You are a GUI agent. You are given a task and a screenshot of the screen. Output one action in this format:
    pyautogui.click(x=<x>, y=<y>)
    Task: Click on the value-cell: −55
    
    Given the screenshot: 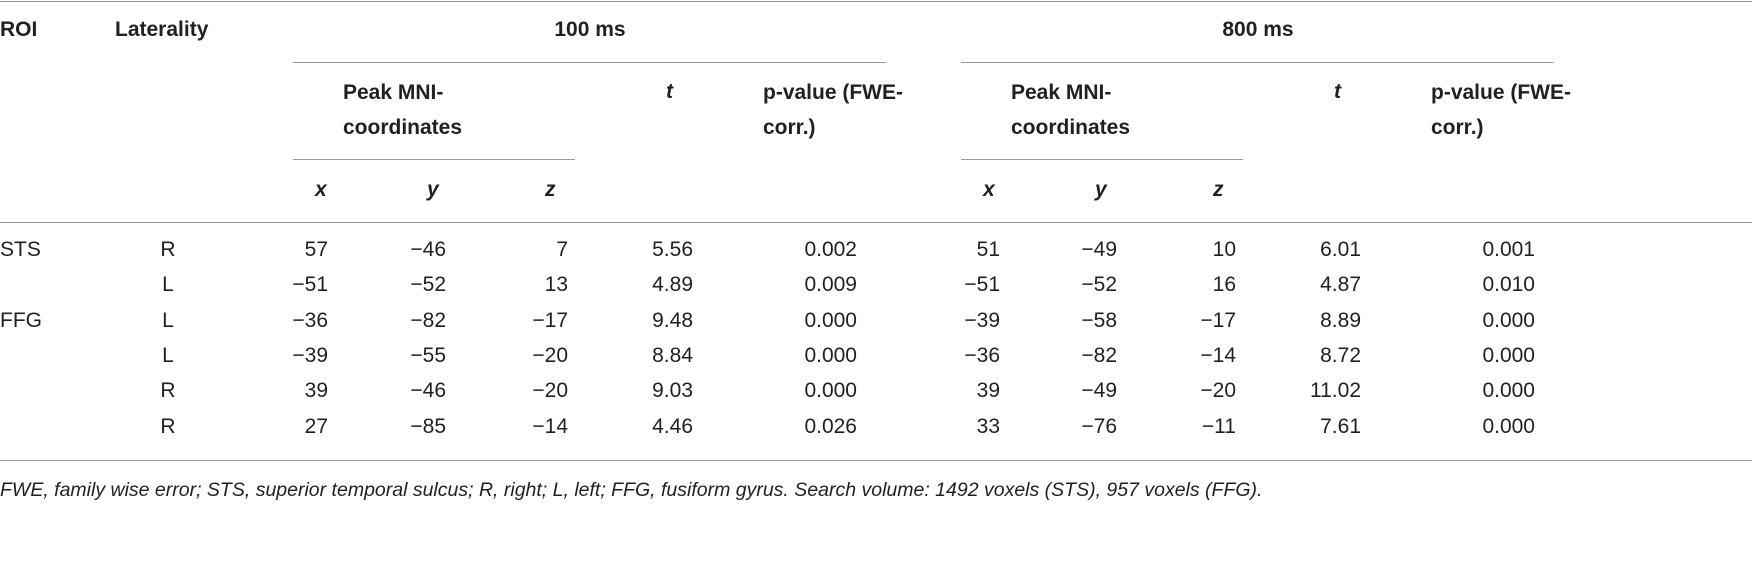 What is the action you would take?
    pyautogui.click(x=428, y=355)
    